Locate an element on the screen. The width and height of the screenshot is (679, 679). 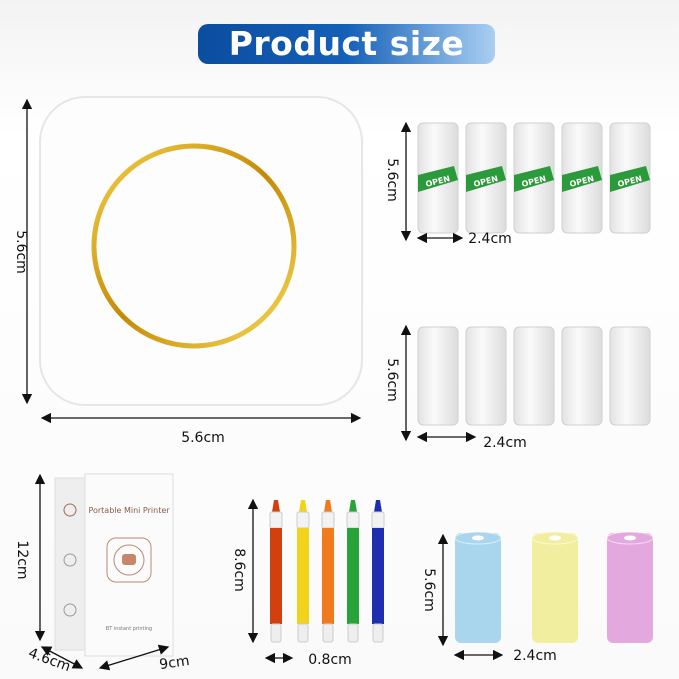
box-width-label: 9cm is located at coordinates (174, 663).